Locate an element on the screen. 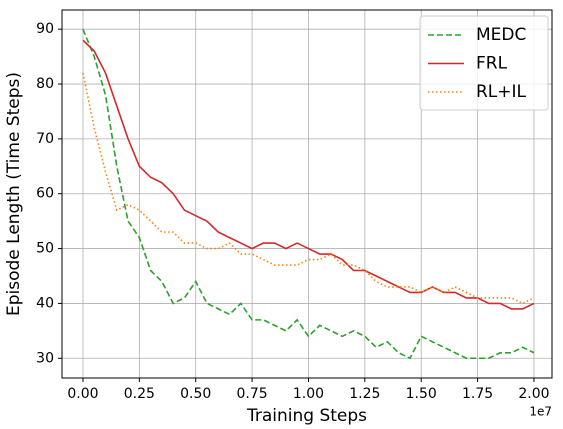 The width and height of the screenshot is (563, 429). x-tick-label: 0.75 is located at coordinates (252, 394).